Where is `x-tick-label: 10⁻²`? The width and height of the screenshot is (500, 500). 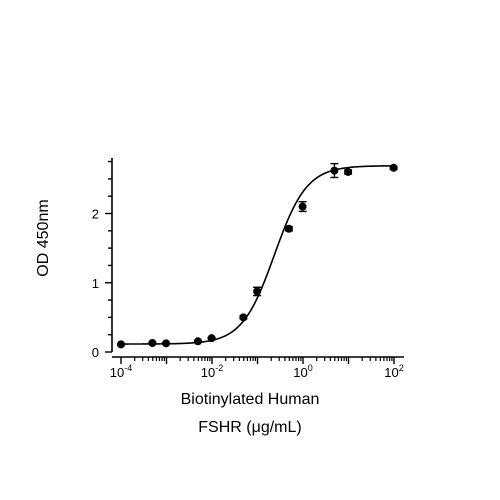 x-tick-label: 10⁻² is located at coordinates (212, 371).